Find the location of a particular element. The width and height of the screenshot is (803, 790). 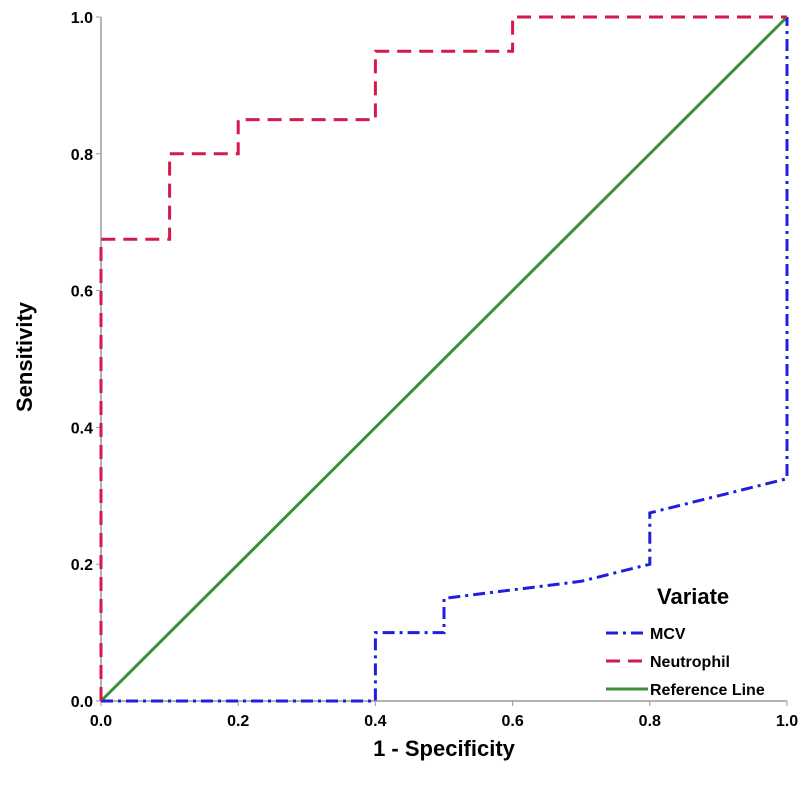

y-tick-label: 0.2 is located at coordinates (82, 565).